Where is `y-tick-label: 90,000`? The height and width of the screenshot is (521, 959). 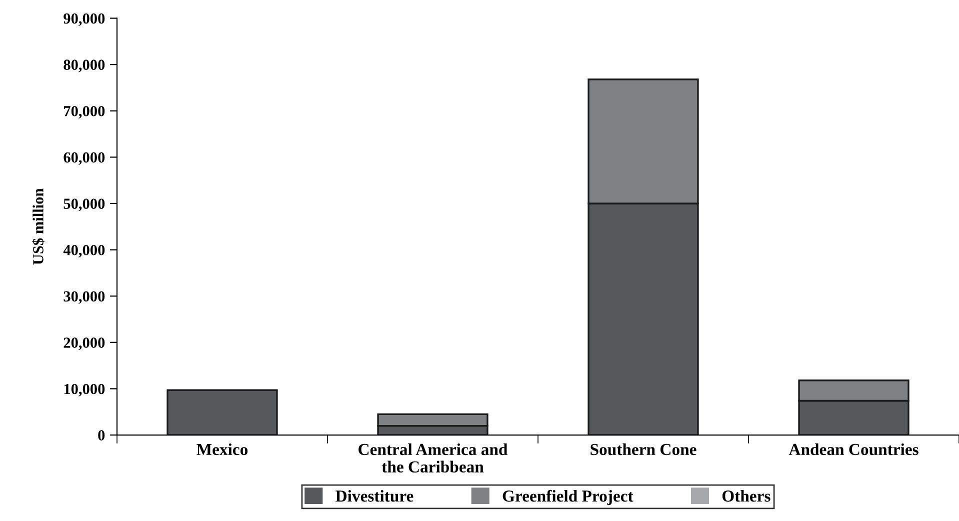
y-tick-label: 90,000 is located at coordinates (84, 19).